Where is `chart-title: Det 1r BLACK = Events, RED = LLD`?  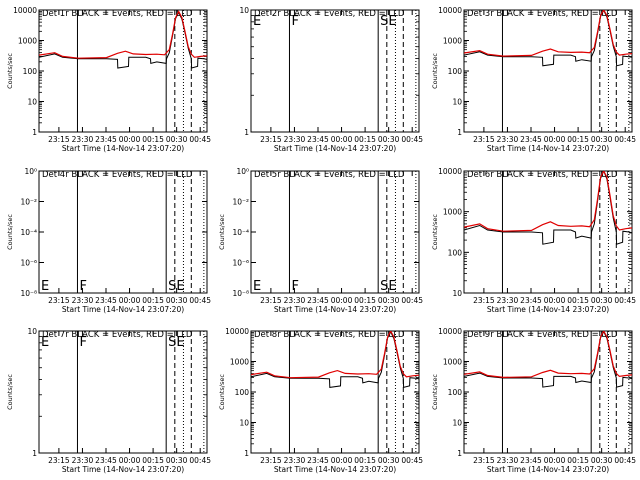 chart-title: Det 1r BLACK = Events, RED = LLD is located at coordinates (117, 14).